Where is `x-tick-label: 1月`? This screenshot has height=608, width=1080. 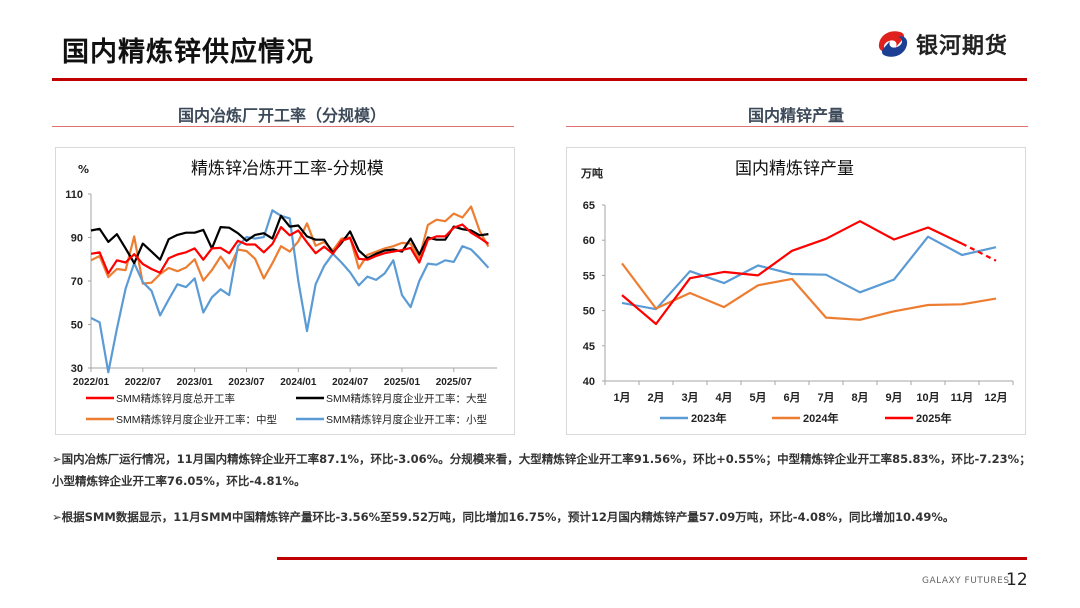 x-tick-label: 1月 is located at coordinates (621, 397).